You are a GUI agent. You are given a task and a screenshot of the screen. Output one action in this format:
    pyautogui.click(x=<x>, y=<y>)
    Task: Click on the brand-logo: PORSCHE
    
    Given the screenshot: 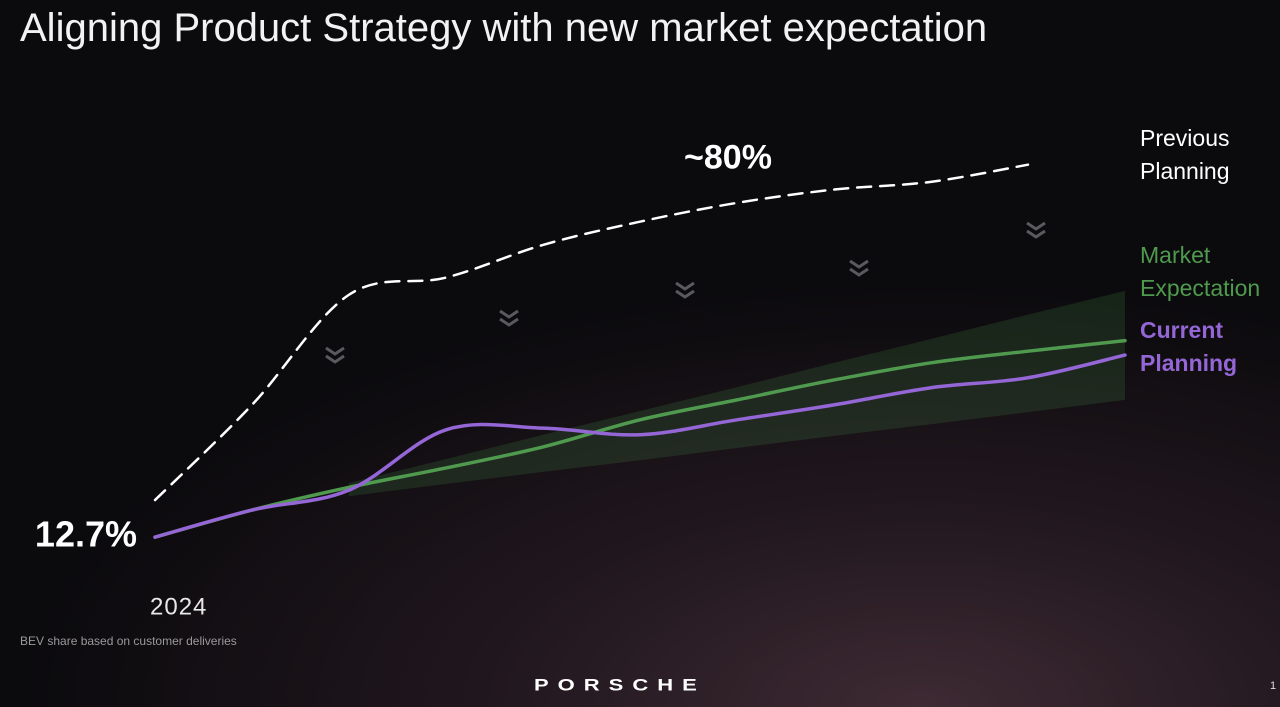 What is the action you would take?
    pyautogui.click(x=620, y=684)
    